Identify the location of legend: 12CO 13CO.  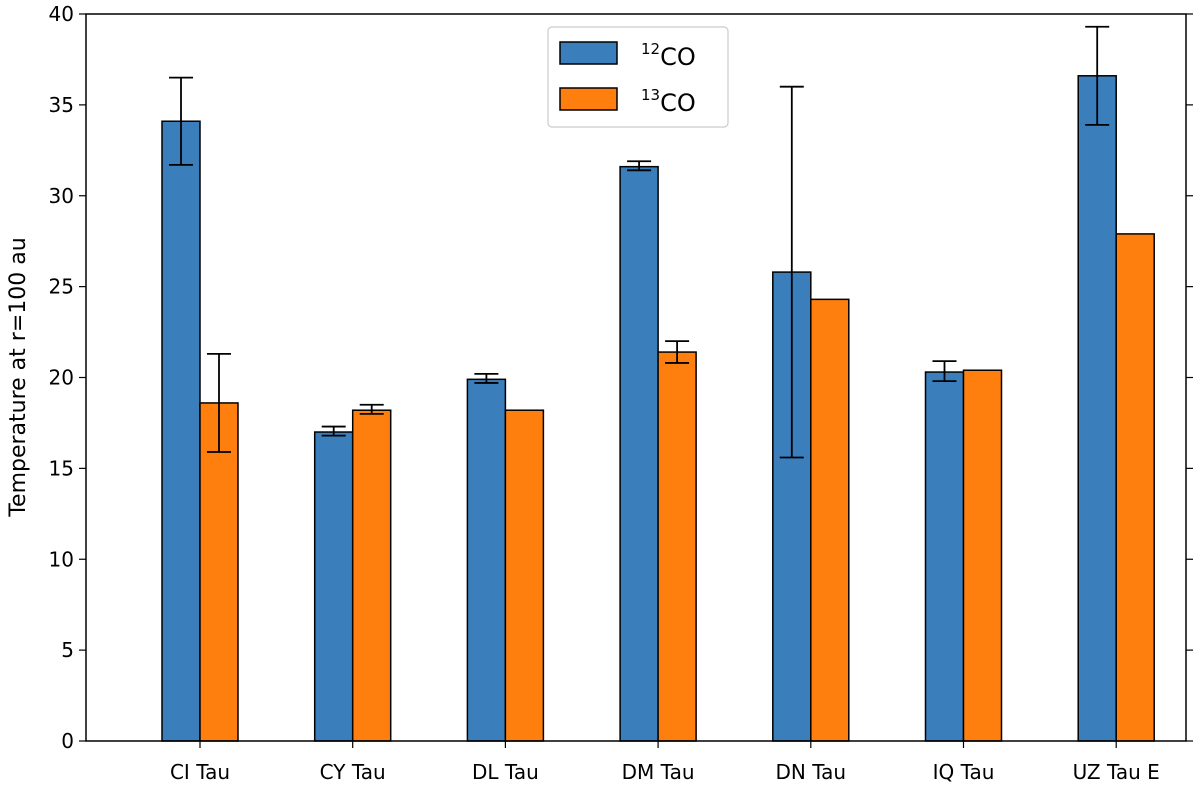
(638, 77).